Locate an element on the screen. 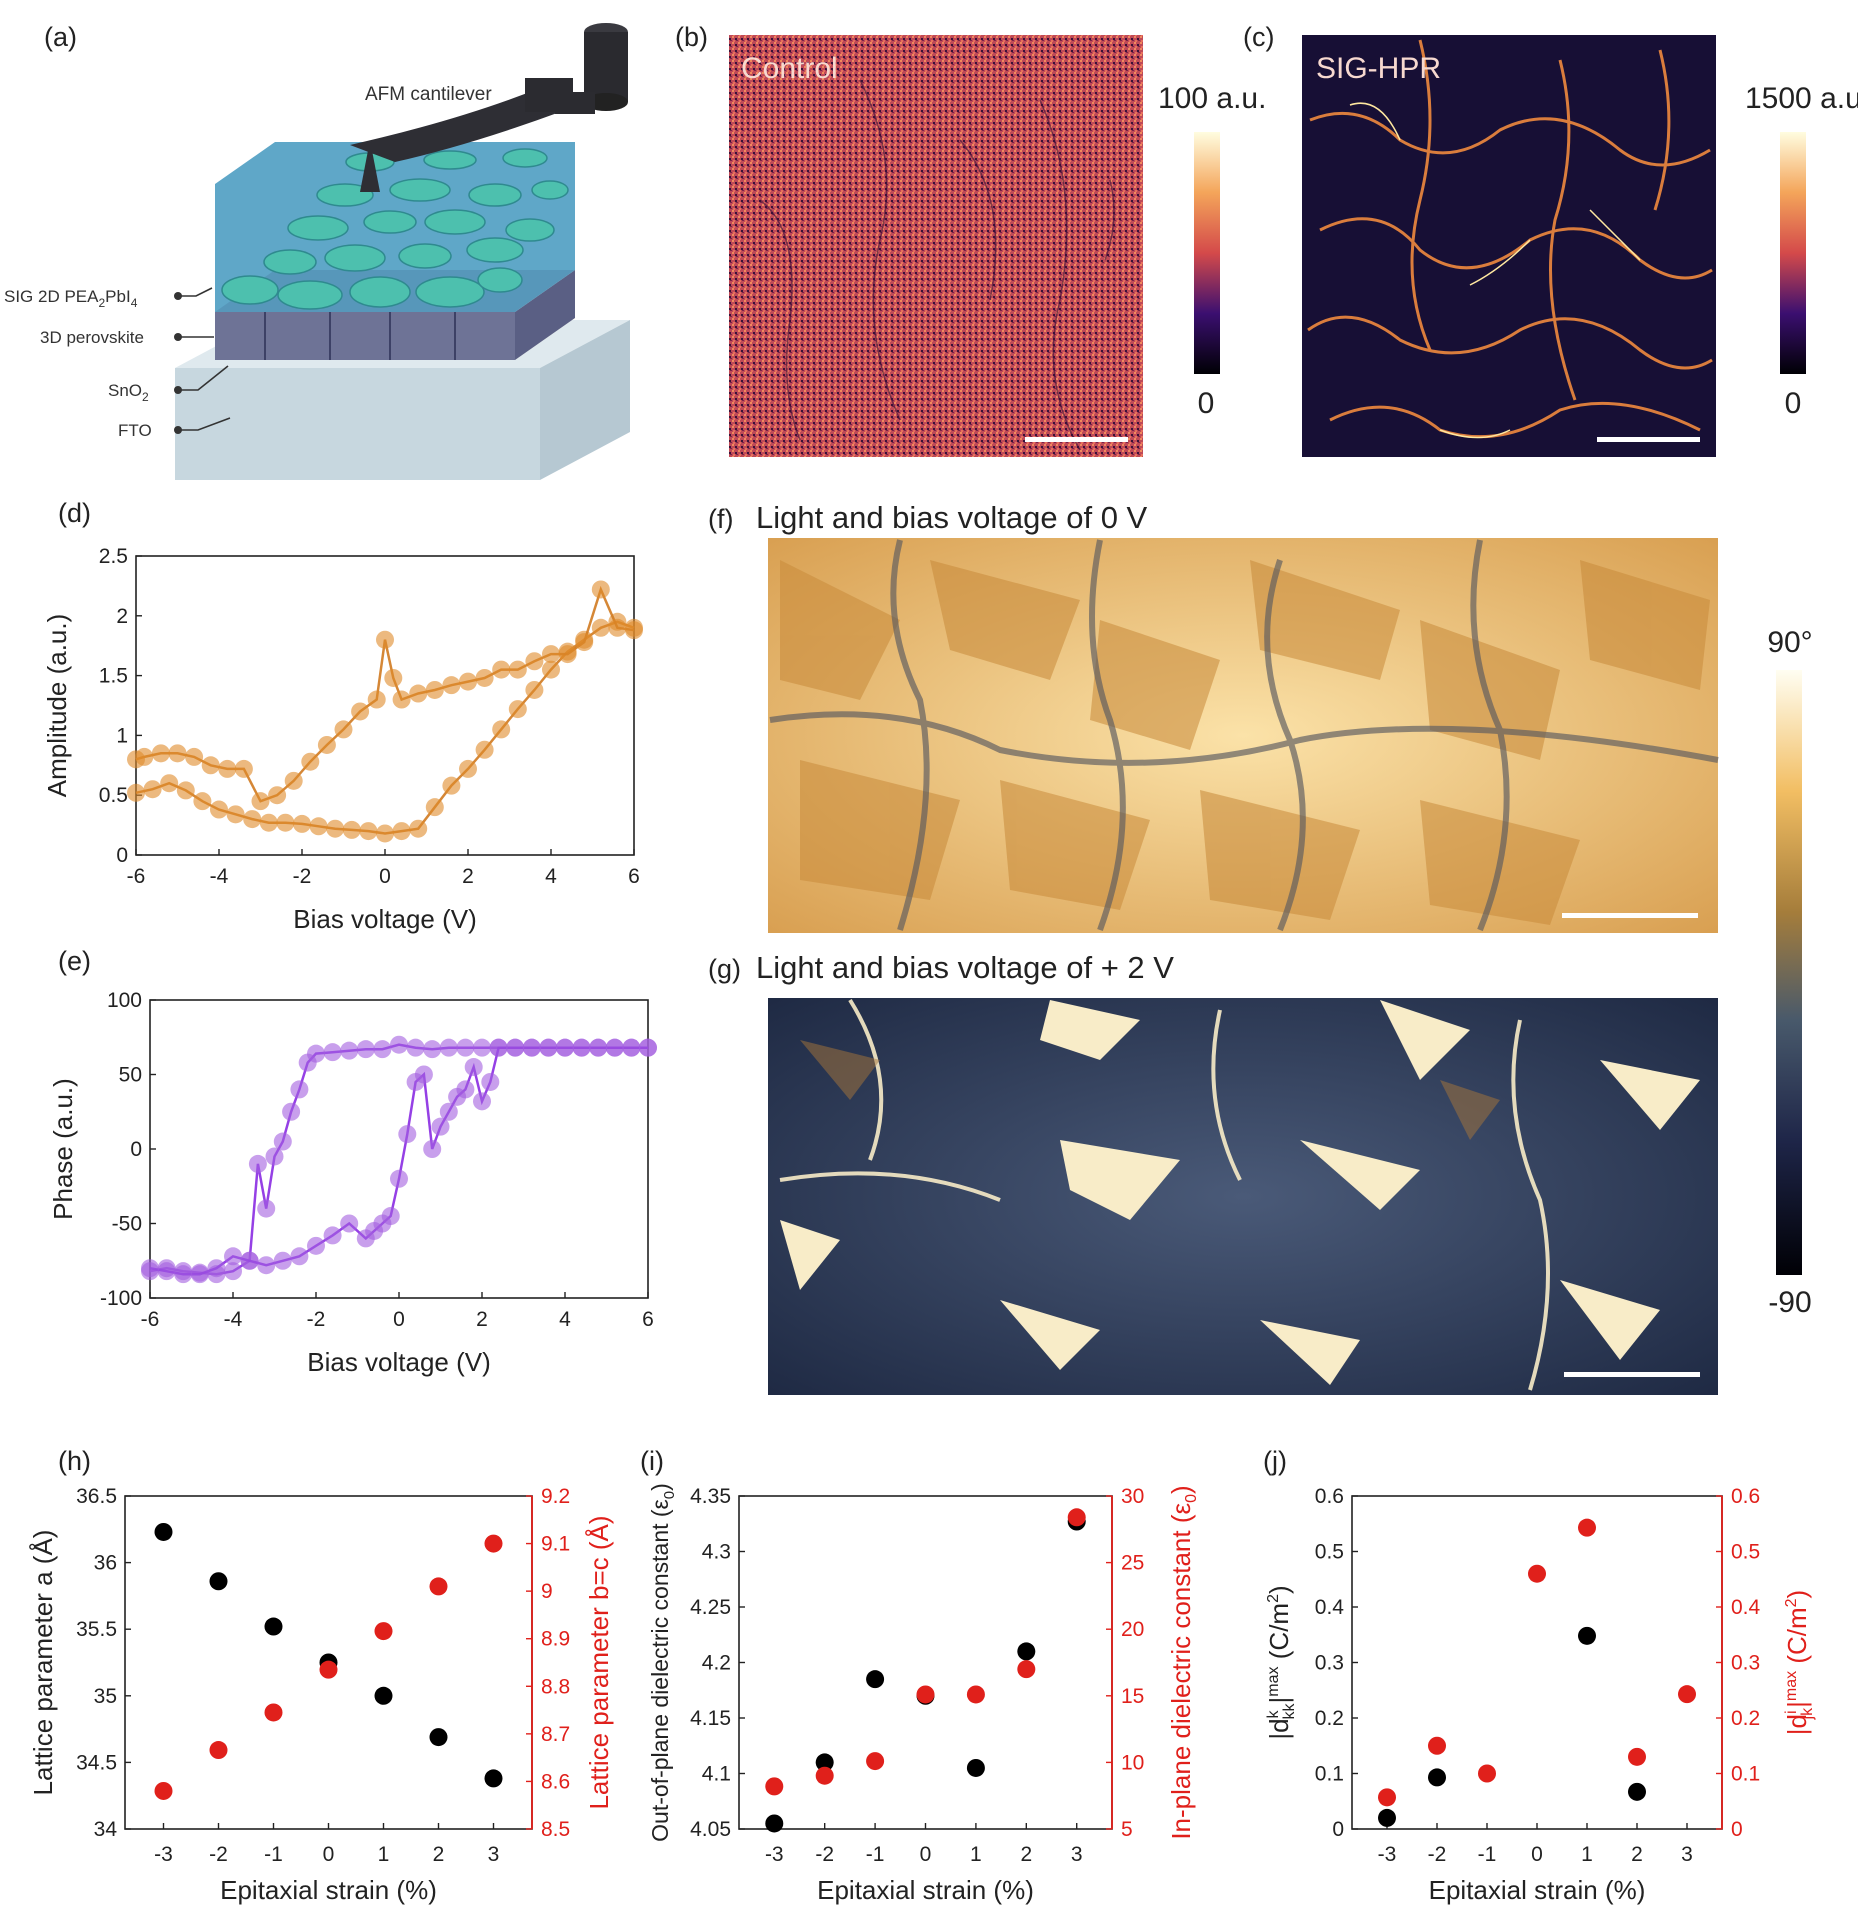  phase-colorbar: 90° -90 is located at coordinates (1789, 972).